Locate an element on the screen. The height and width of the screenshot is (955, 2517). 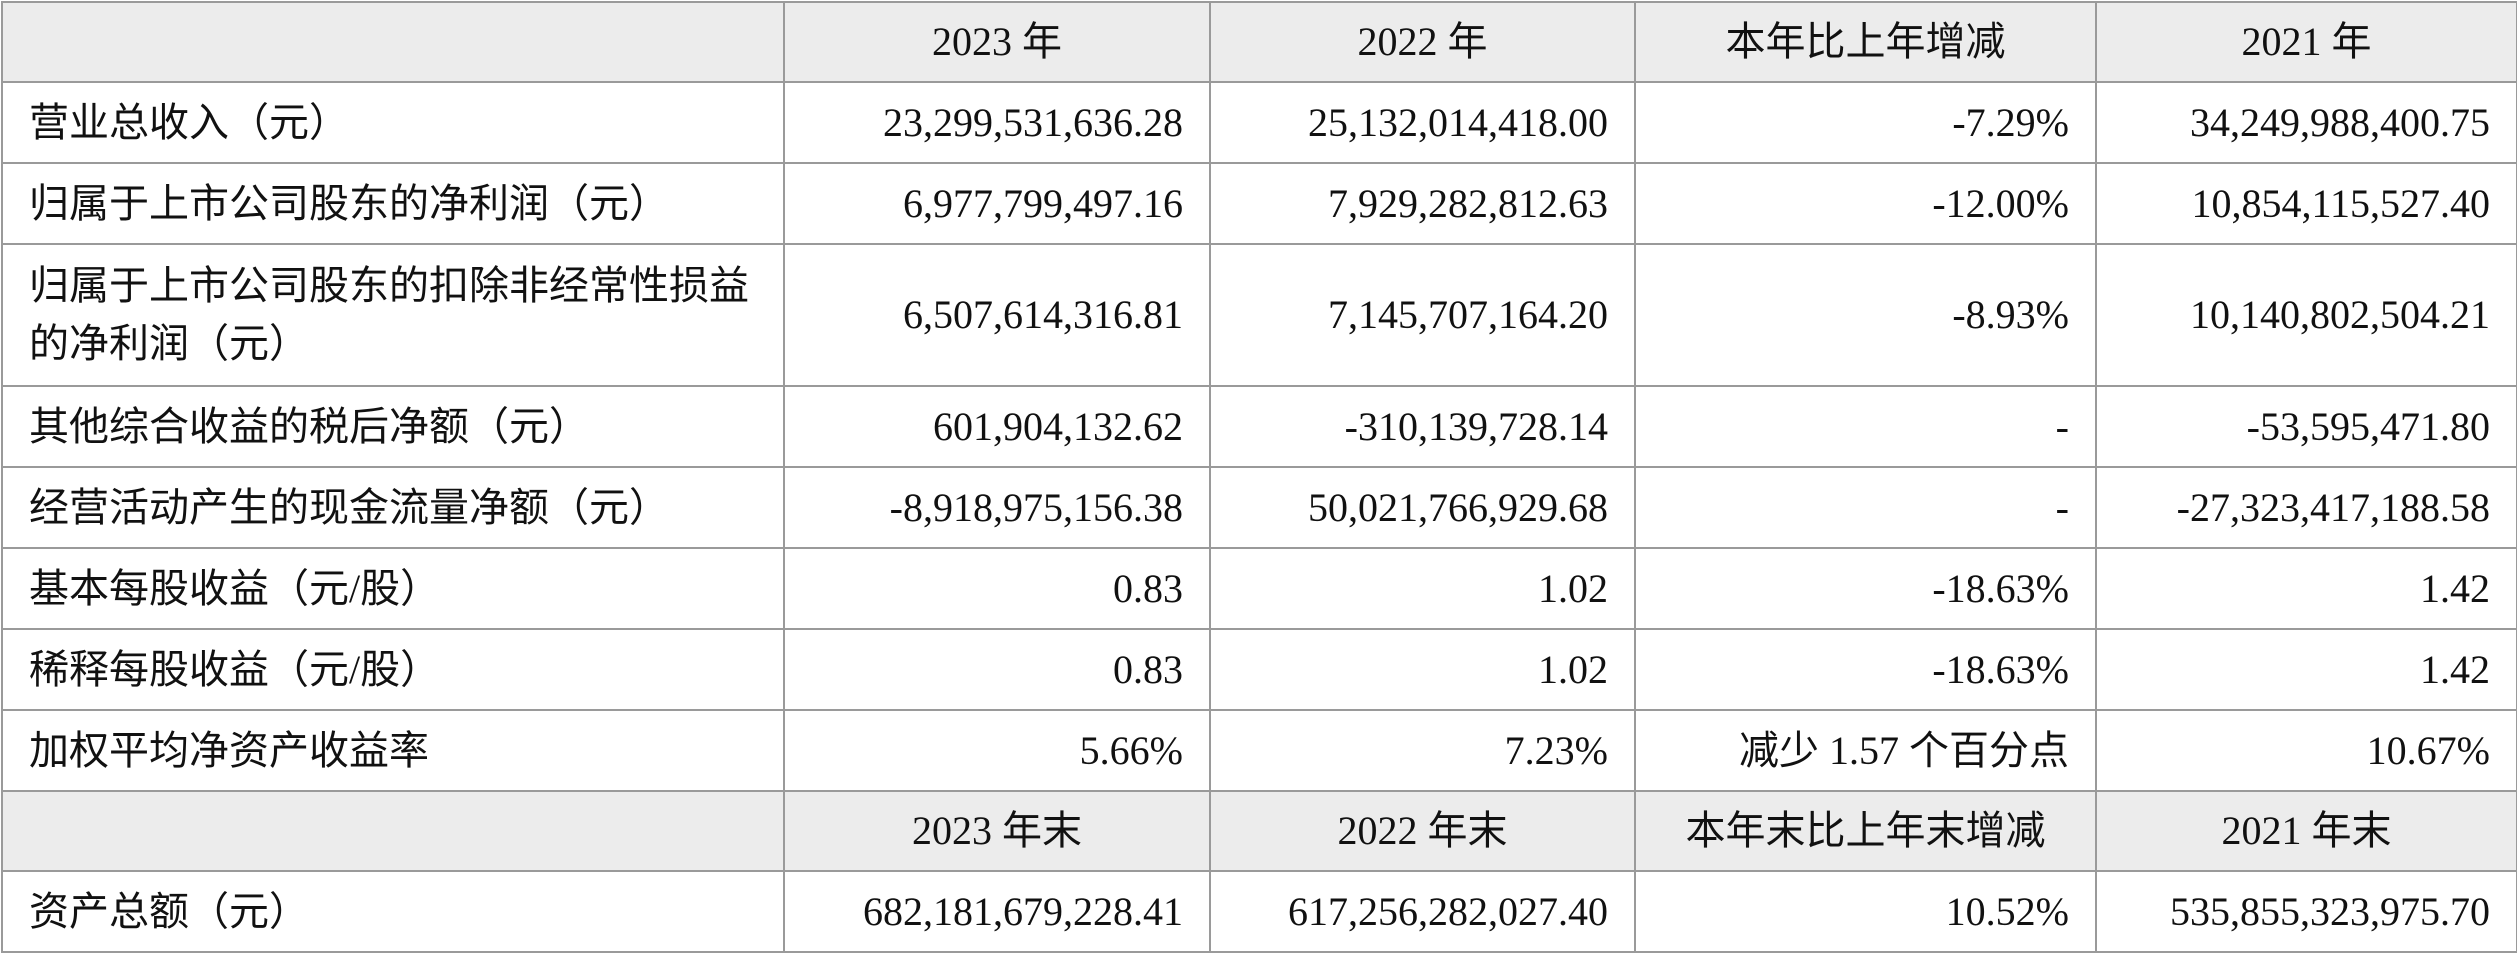
header-cell-2021: 2021 年 is located at coordinates (2306, 42).